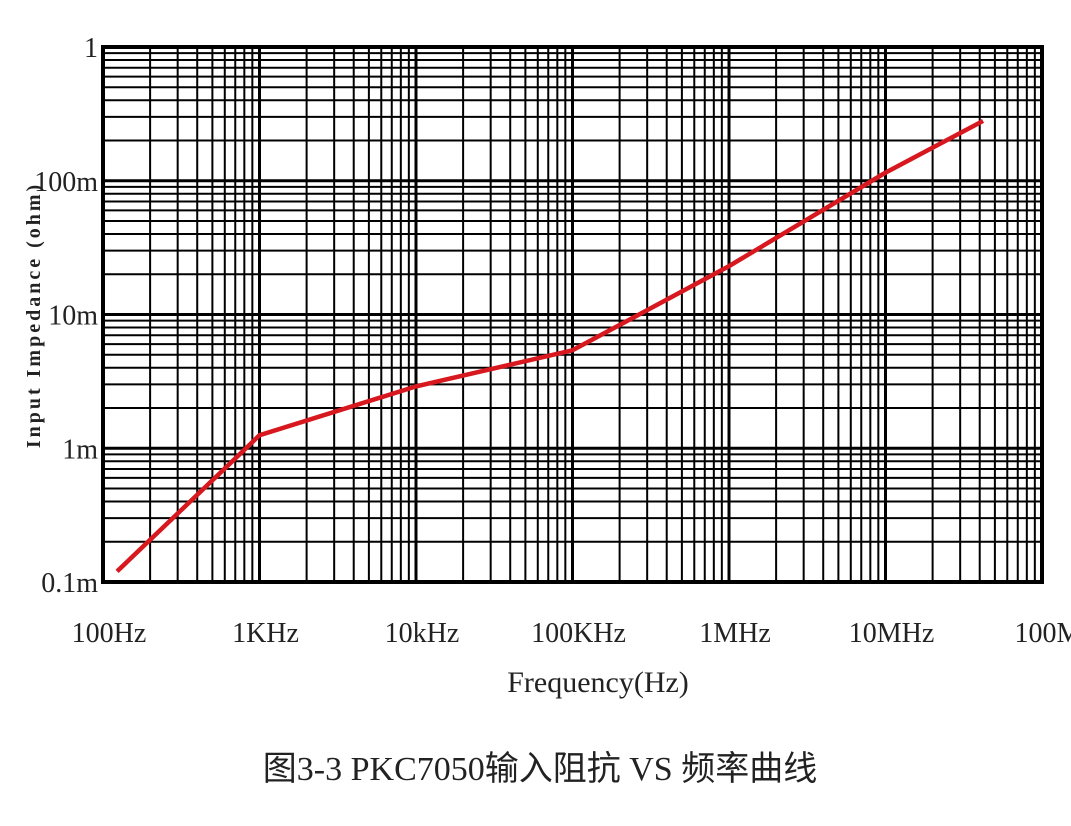 This screenshot has width=1071, height=826. Describe the element at coordinates (34, 315) in the screenshot. I see `y-axis-label: Input Impedance (ohm)` at that location.